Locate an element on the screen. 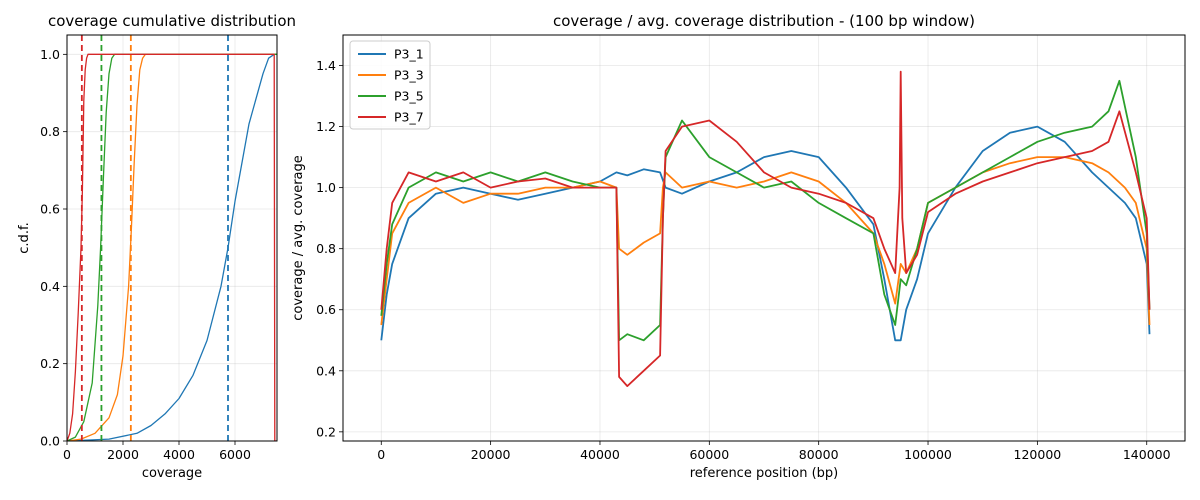 Image resolution: width=1200 pixels, height=500 pixels. y-tick-label: 1.2 is located at coordinates (326, 126).